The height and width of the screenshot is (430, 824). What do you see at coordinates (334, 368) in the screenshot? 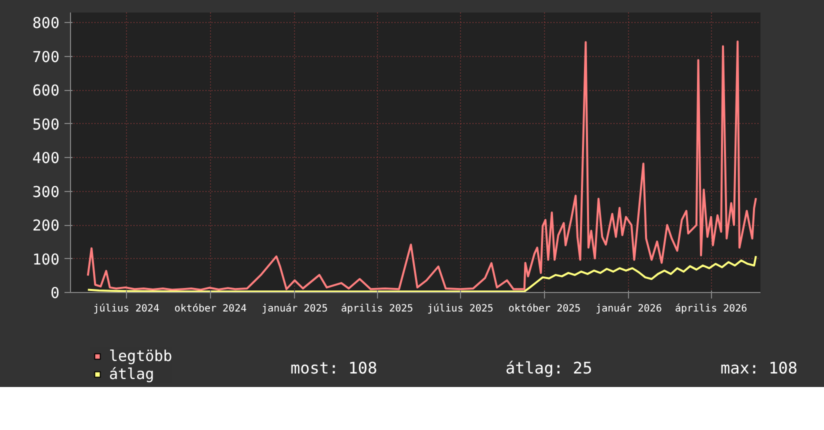
I see `text: most: 108` at bounding box center [334, 368].